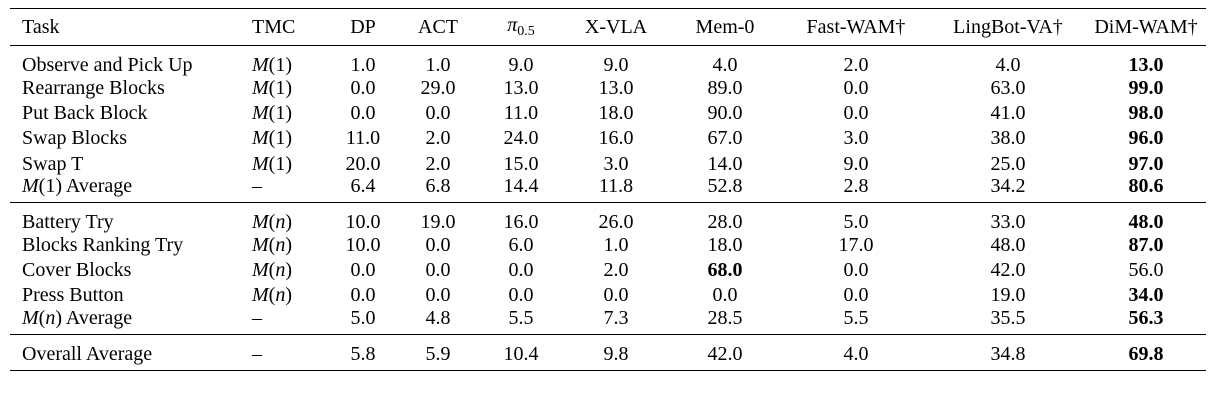  What do you see at coordinates (616, 353) in the screenshot?
I see `cell-value: 9.8` at bounding box center [616, 353].